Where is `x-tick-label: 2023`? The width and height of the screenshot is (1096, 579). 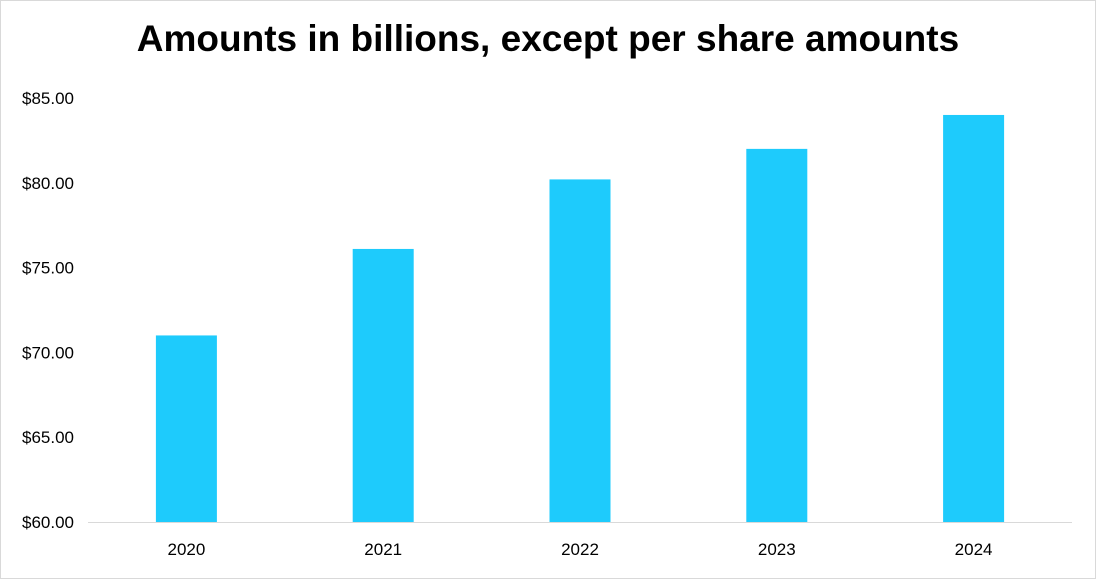 x-tick-label: 2023 is located at coordinates (777, 549).